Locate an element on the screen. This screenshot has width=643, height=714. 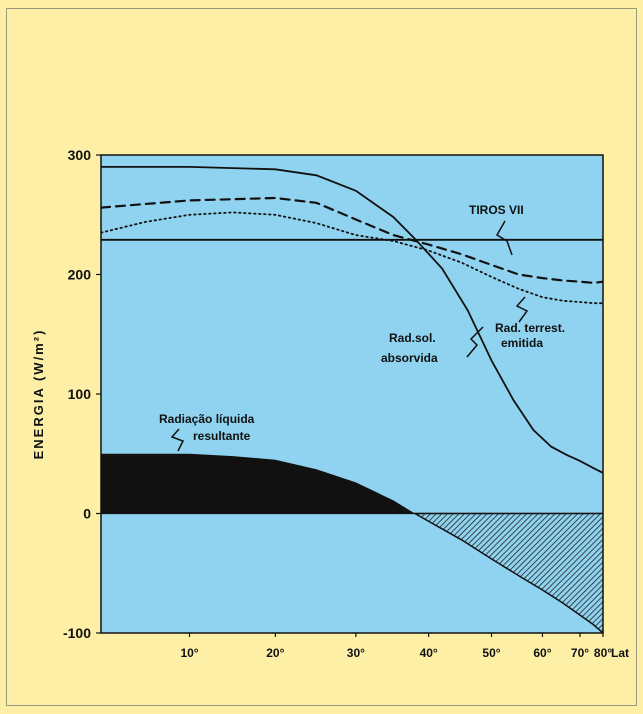
annotation-sol-line1: Rad.sol. is located at coordinates (412, 338).